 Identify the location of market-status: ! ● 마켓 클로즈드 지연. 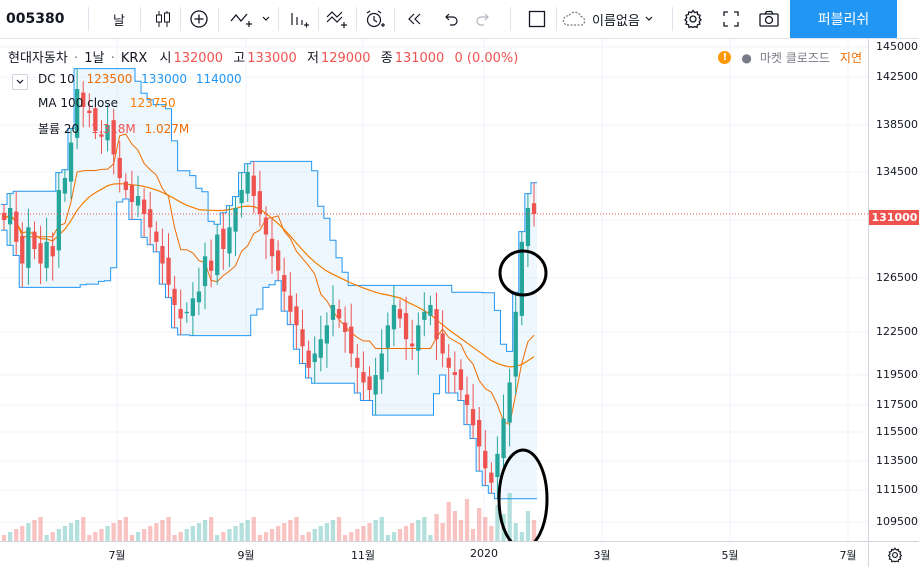
(790, 57).